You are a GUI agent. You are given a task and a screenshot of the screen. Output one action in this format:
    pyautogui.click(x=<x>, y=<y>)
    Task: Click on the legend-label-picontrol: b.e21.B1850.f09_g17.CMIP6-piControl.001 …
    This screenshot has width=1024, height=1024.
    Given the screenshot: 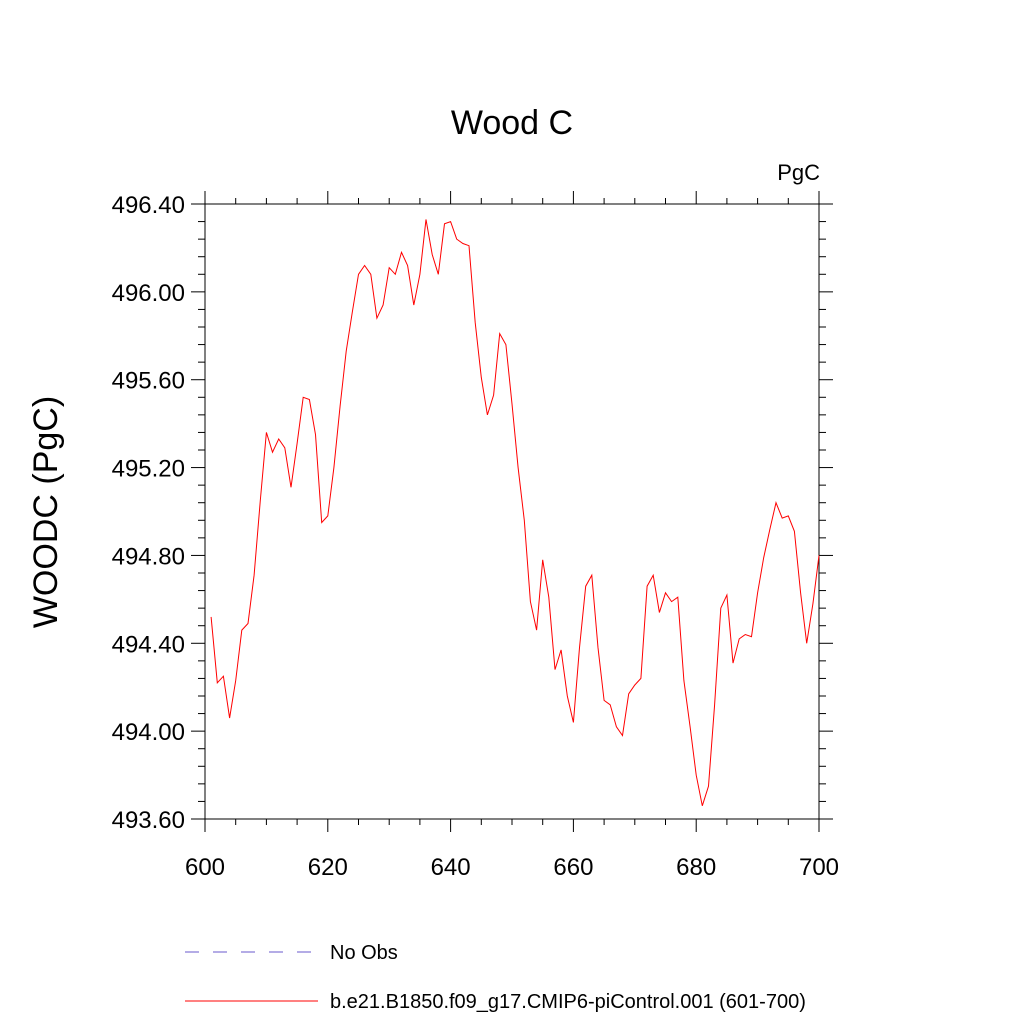 What is the action you would take?
    pyautogui.click(x=568, y=1002)
    